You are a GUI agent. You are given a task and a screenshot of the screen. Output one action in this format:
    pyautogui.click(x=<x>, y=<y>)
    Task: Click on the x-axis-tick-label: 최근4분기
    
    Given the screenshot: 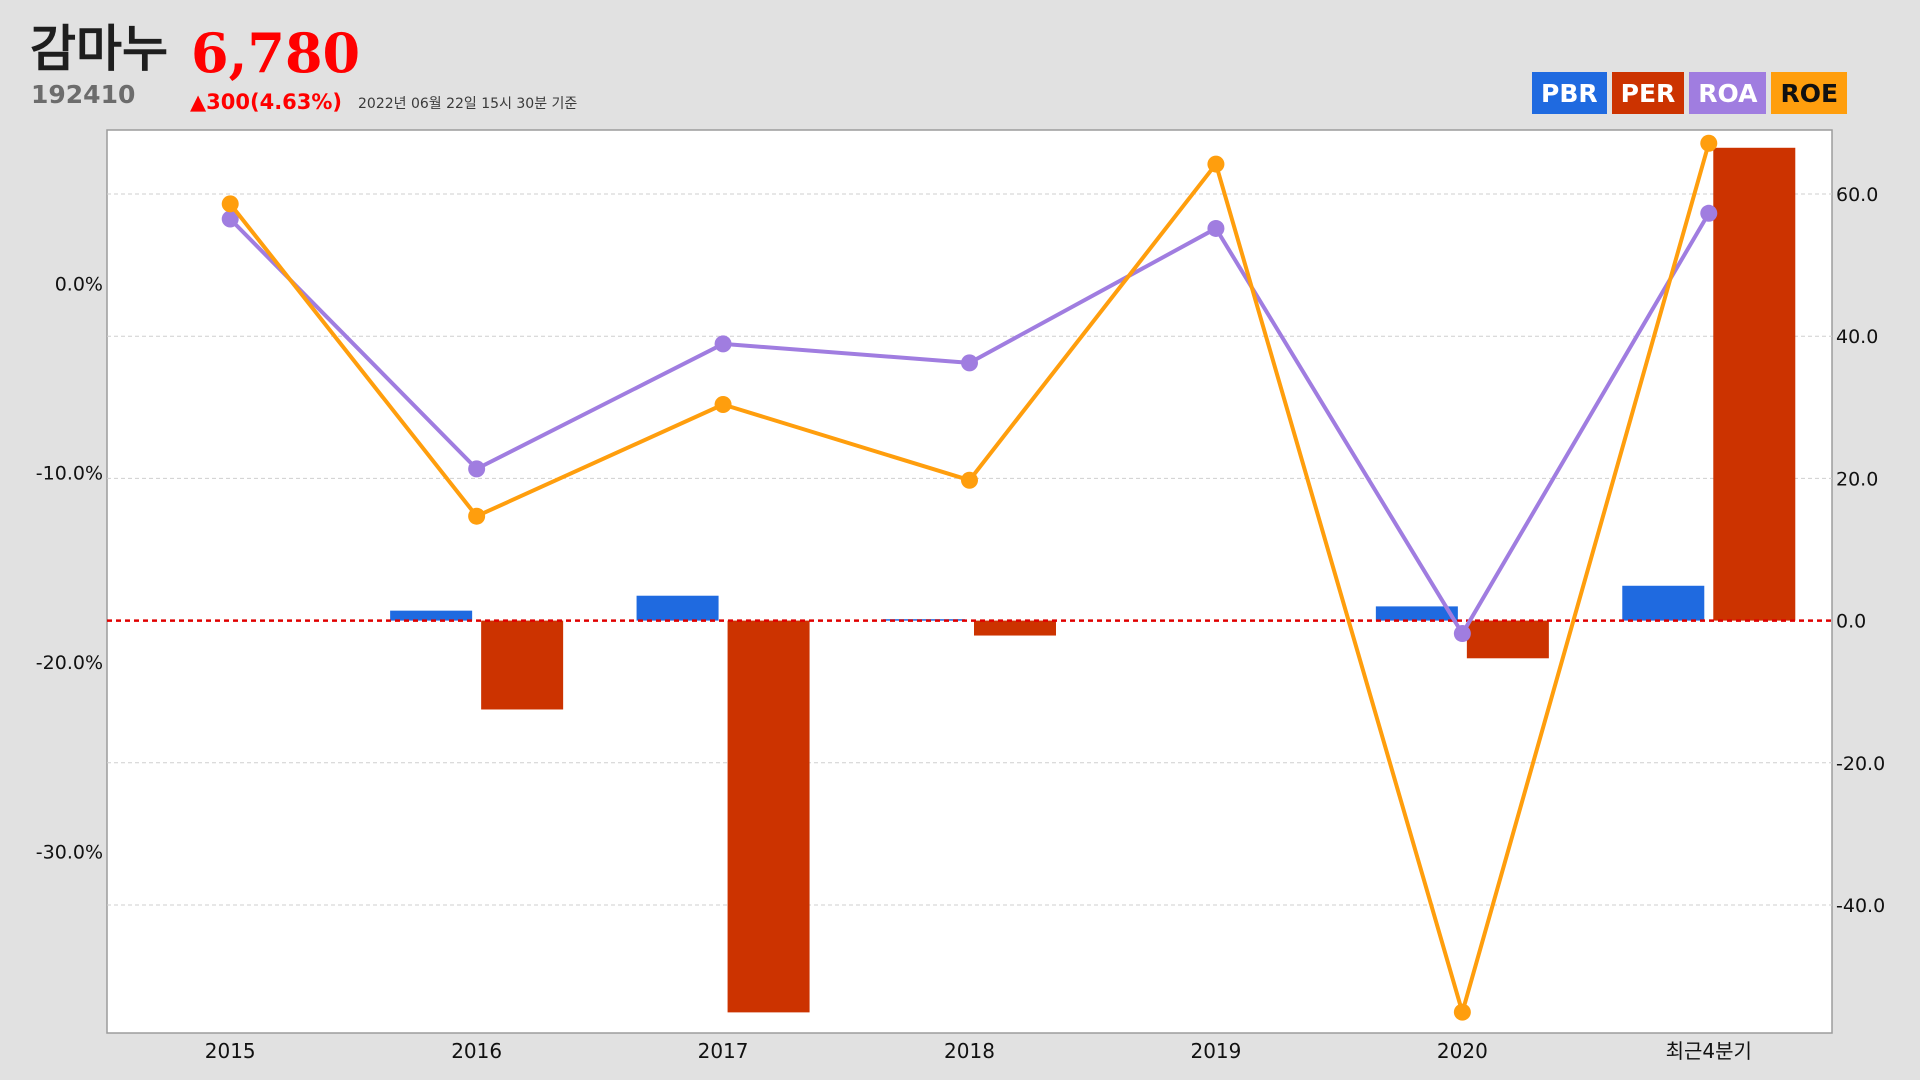 What is the action you would take?
    pyautogui.click(x=1709, y=1051)
    